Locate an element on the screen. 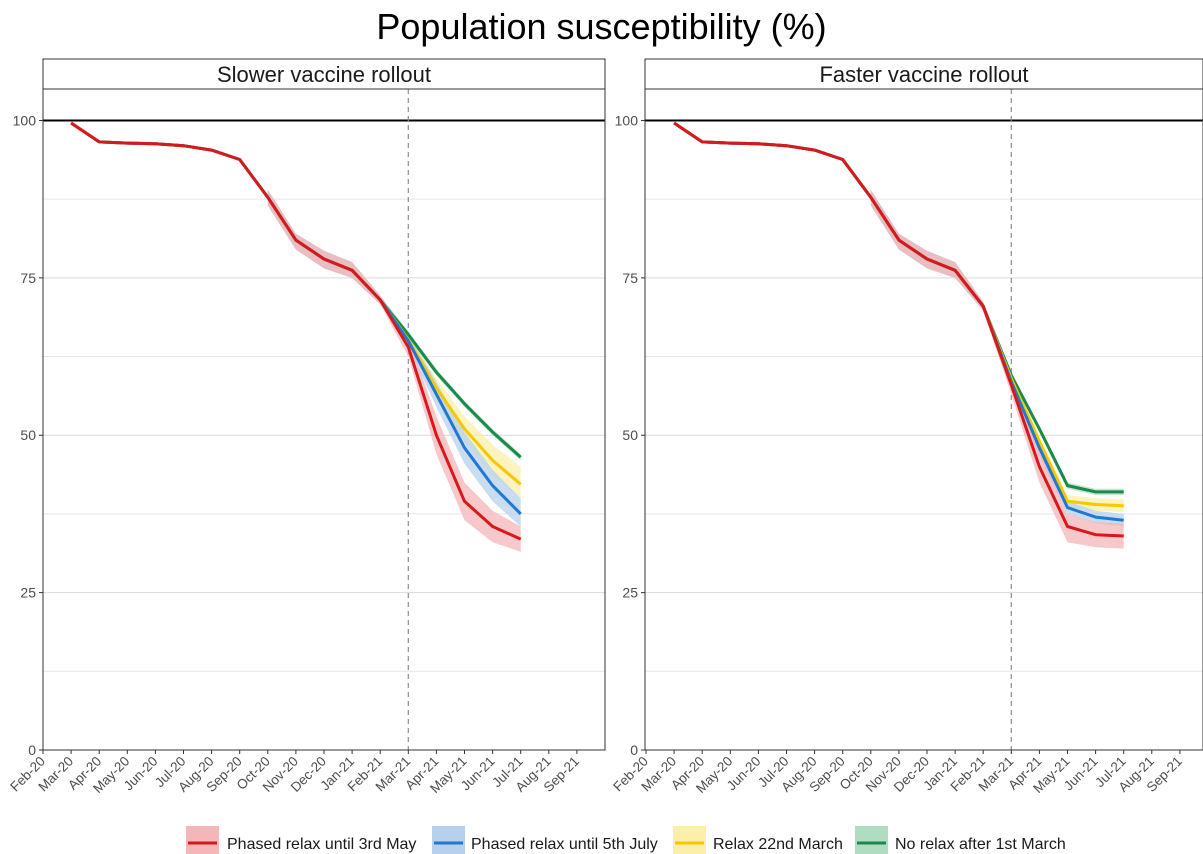  legend-label: No relax after 1st March is located at coordinates (980, 844).